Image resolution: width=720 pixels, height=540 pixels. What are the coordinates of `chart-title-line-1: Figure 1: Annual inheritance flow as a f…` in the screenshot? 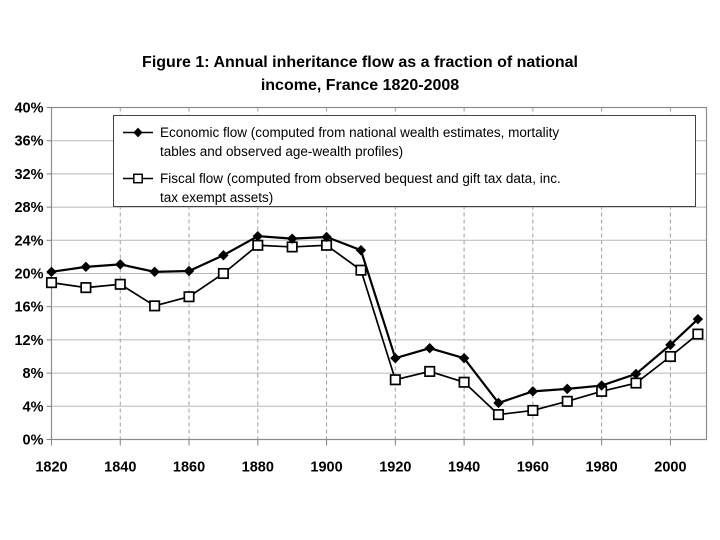 It's located at (360, 62).